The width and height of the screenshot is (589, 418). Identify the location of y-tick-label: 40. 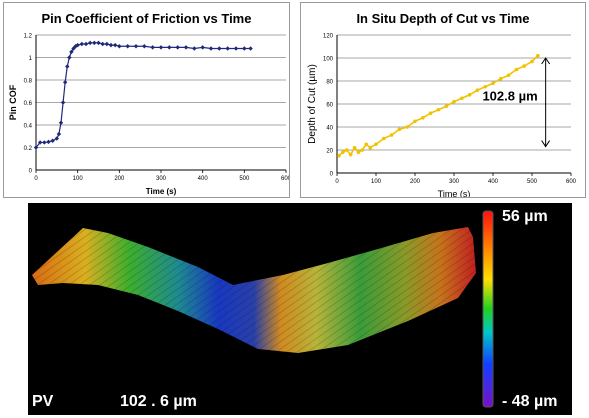
(329, 129).